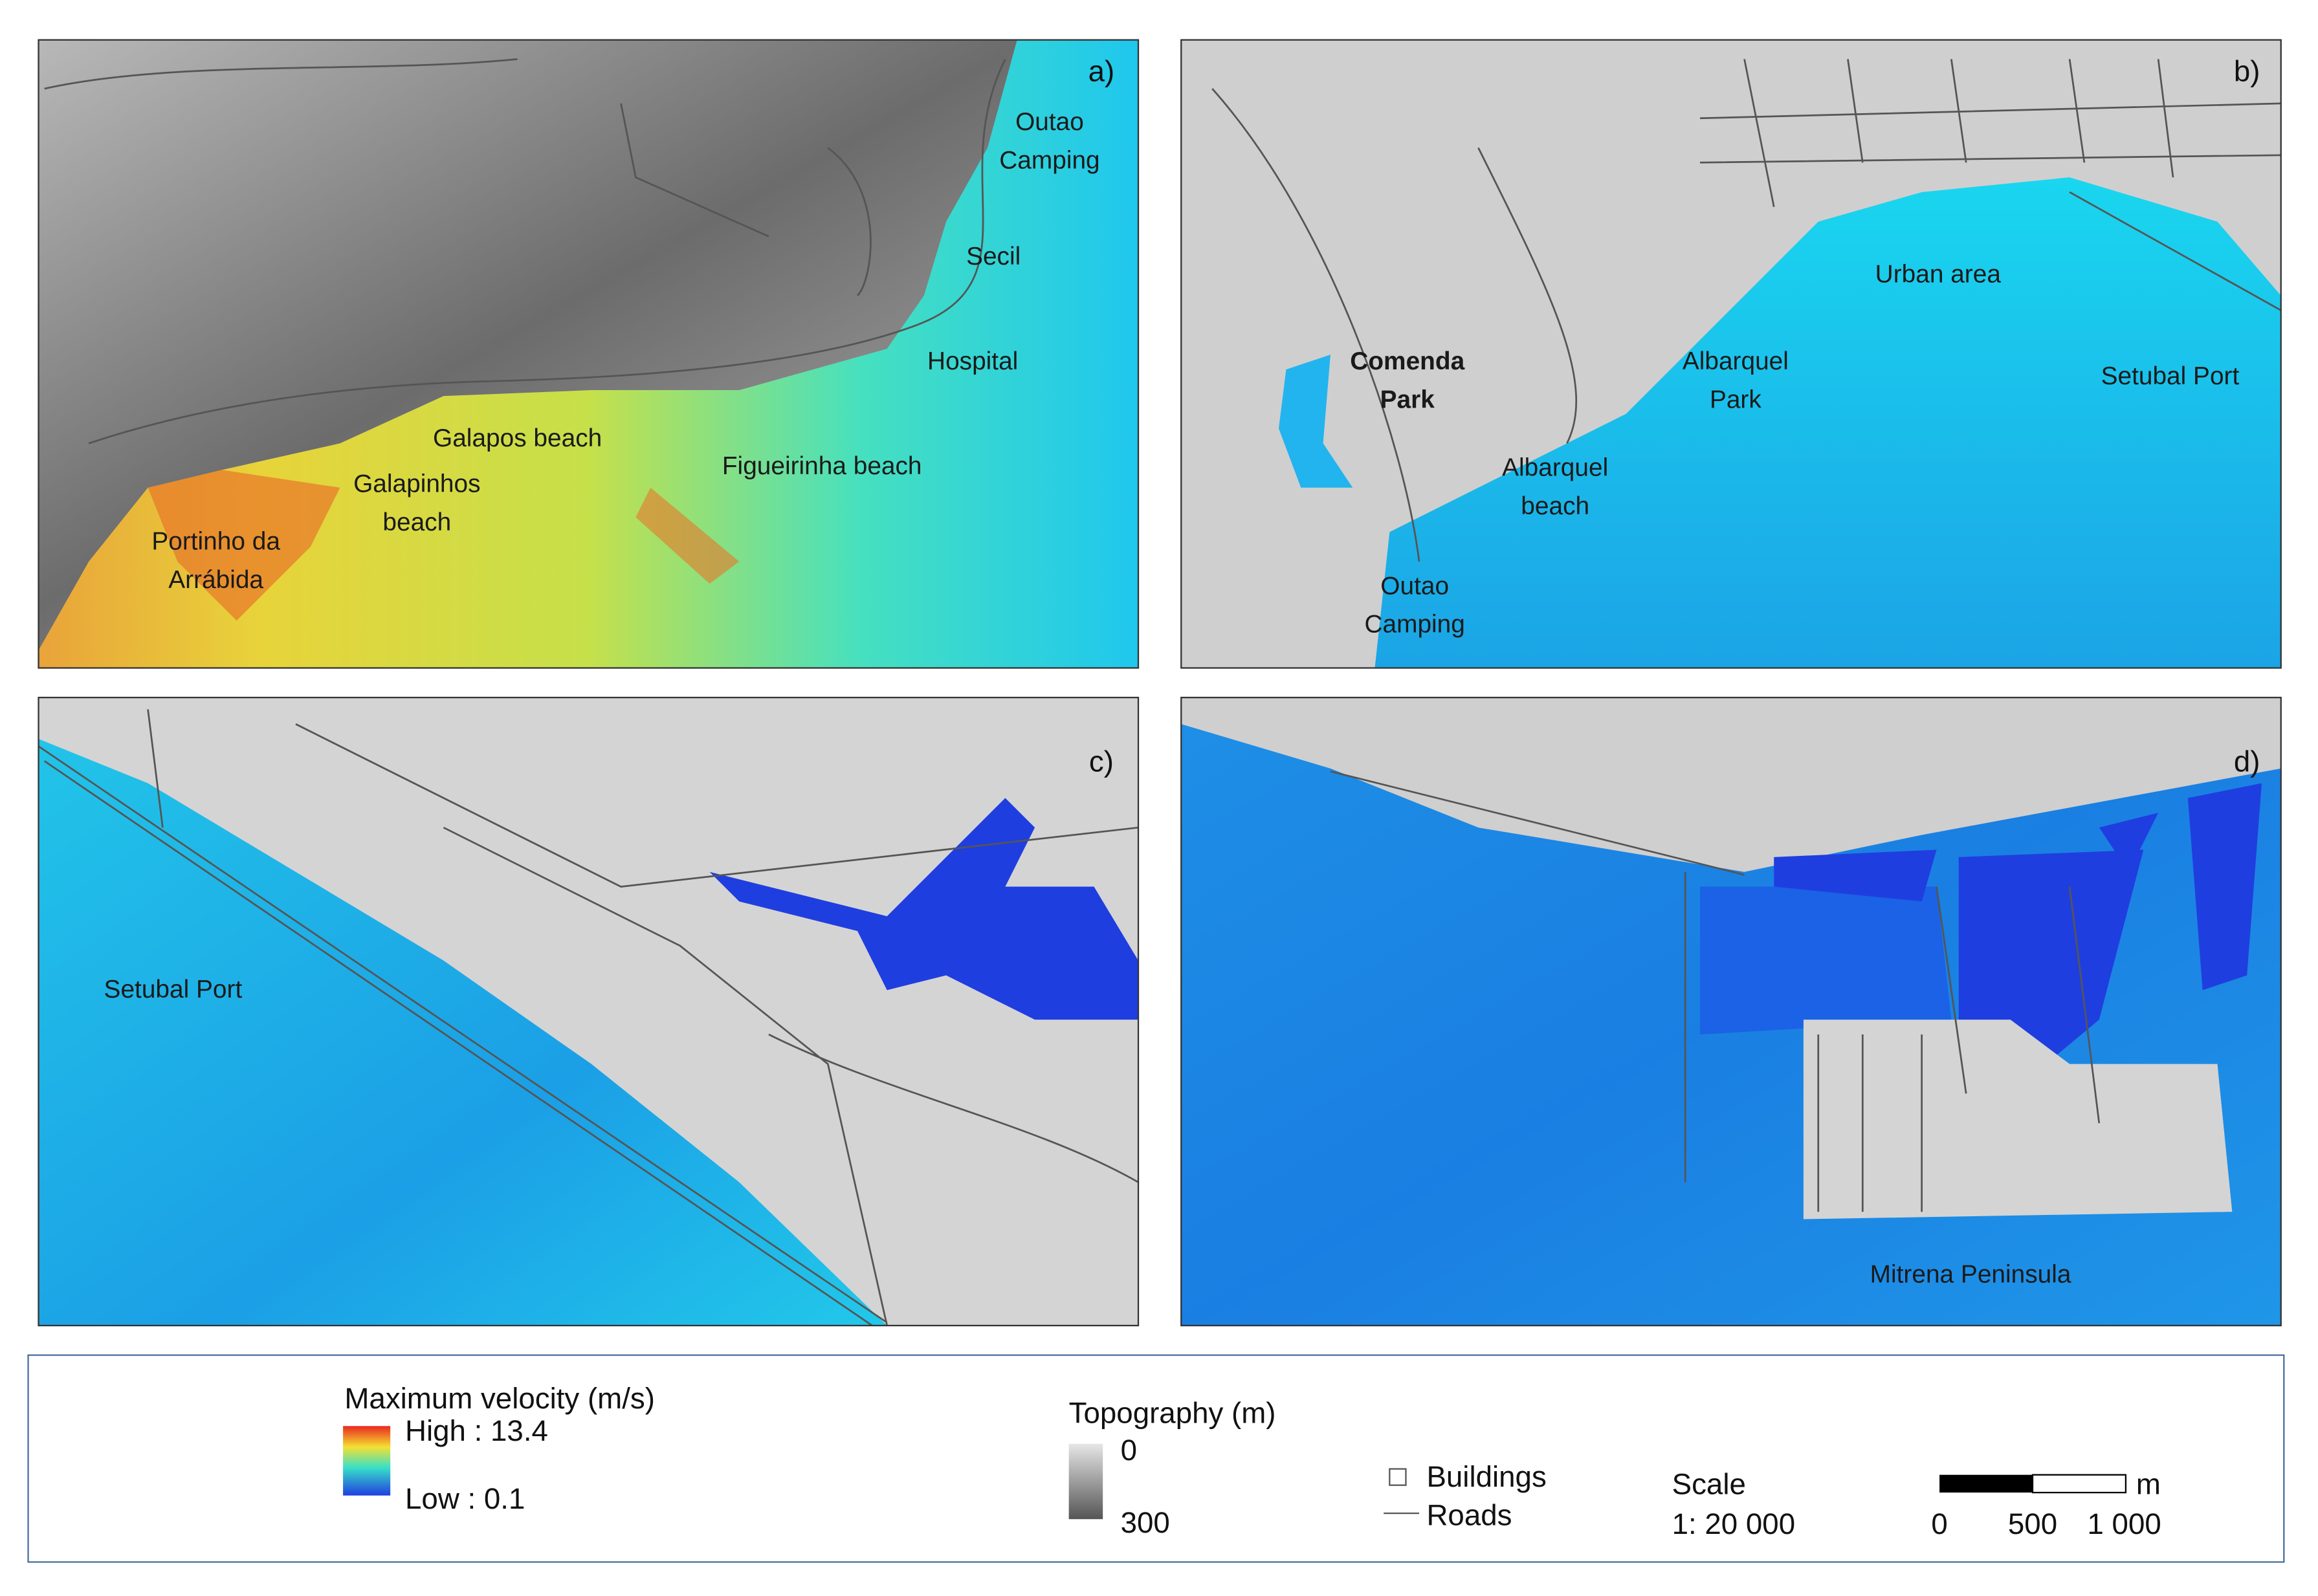 The image size is (2318, 1596). What do you see at coordinates (1129, 1450) in the screenshot?
I see `legend-topography-top: 0` at bounding box center [1129, 1450].